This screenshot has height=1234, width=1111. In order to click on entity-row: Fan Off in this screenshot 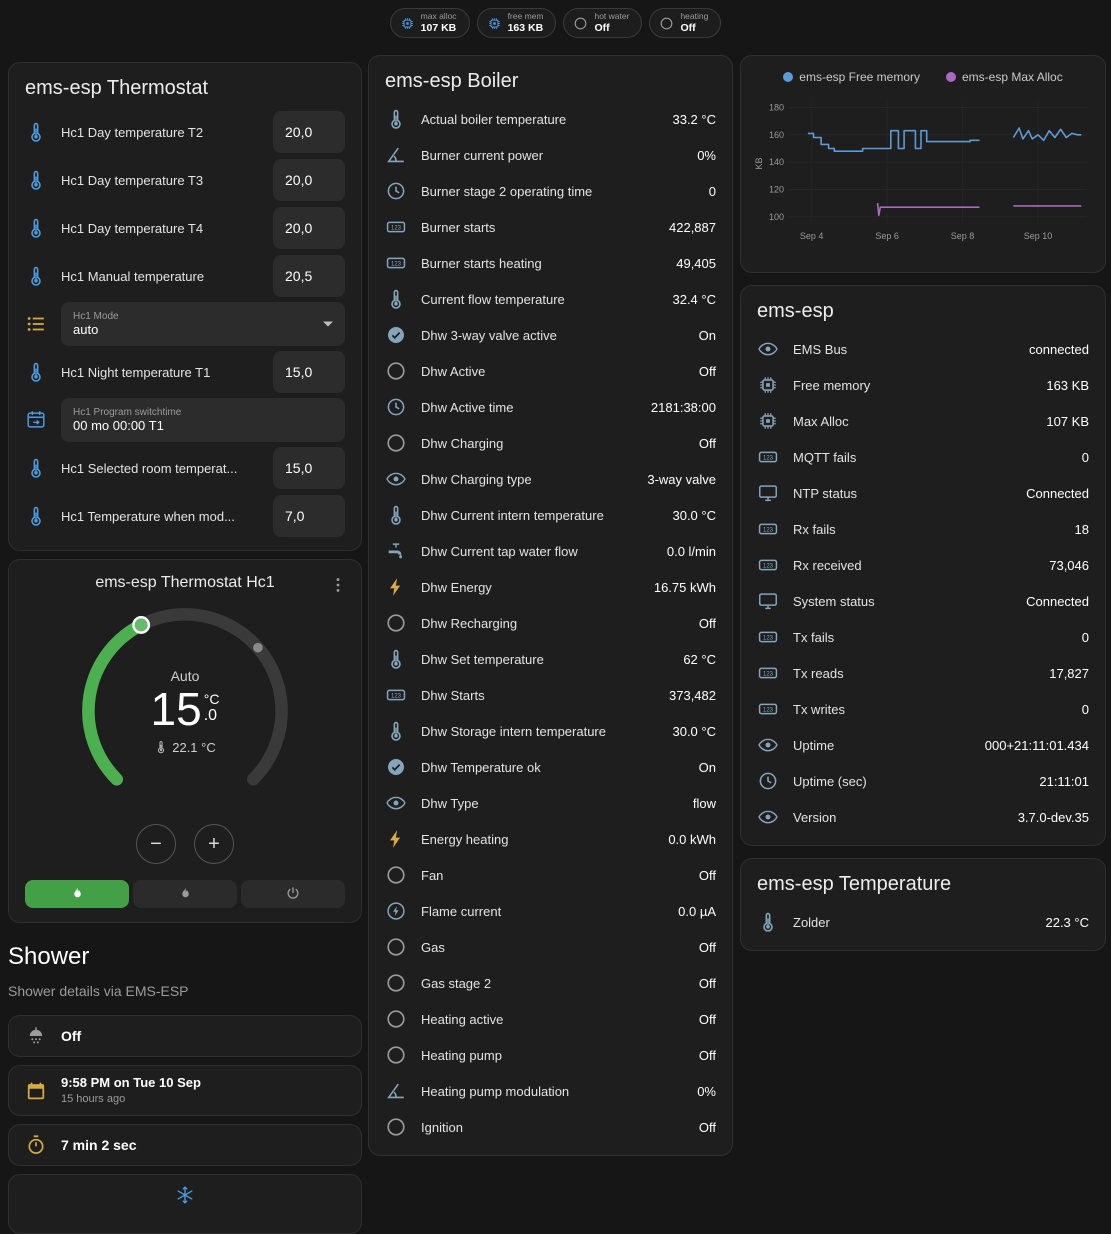, I will do `click(550, 875)`.